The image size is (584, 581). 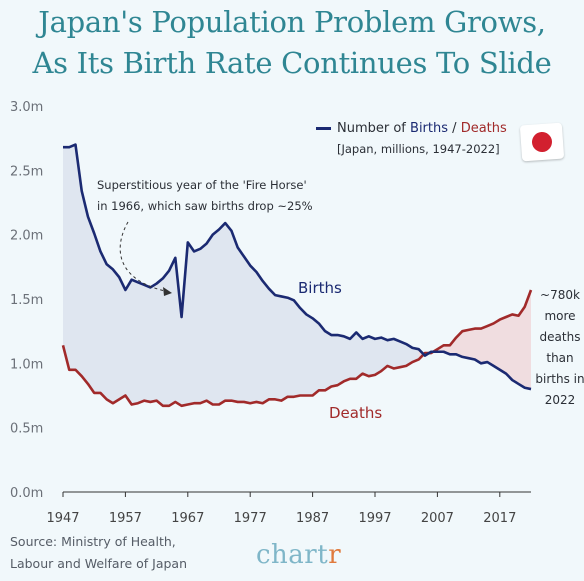 What do you see at coordinates (437, 518) in the screenshot?
I see `x-tick-label: 2007` at bounding box center [437, 518].